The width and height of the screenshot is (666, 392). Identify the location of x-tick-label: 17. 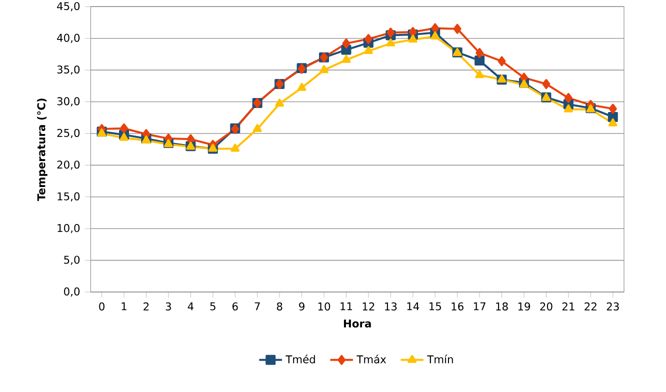
(480, 306).